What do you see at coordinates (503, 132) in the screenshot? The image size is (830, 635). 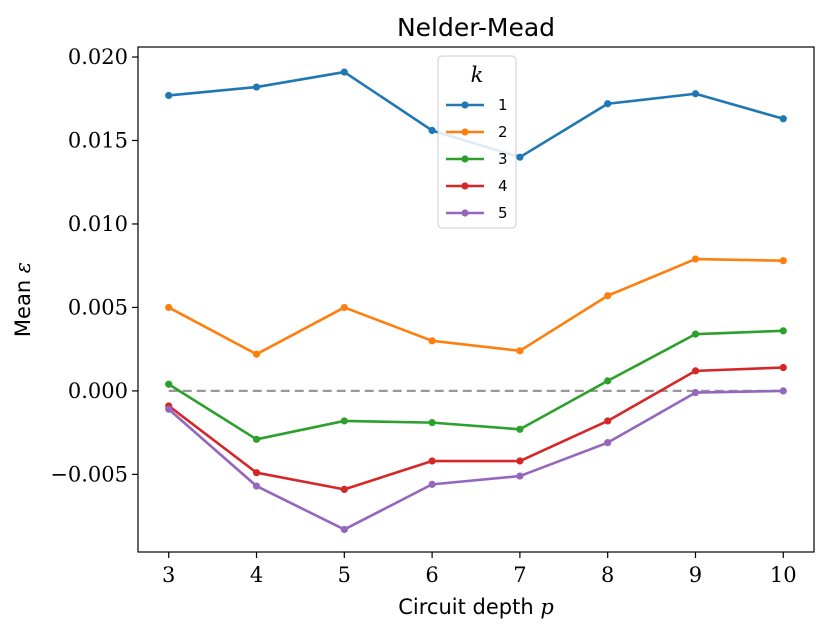 I see `legend-label: 2` at bounding box center [503, 132].